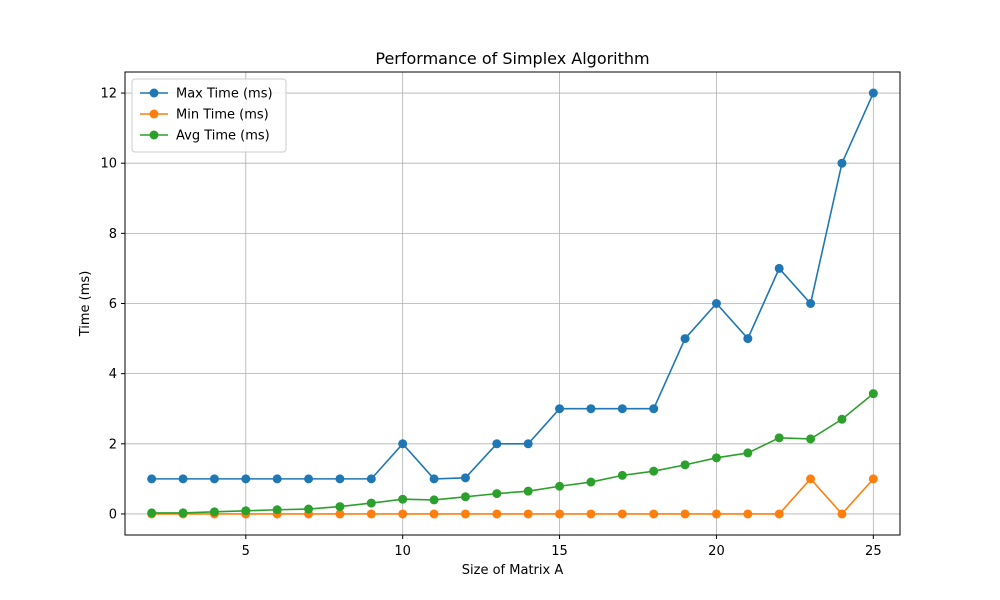 This screenshot has width=1000, height=600. What do you see at coordinates (108, 94) in the screenshot?
I see `y-tick-label: 12` at bounding box center [108, 94].